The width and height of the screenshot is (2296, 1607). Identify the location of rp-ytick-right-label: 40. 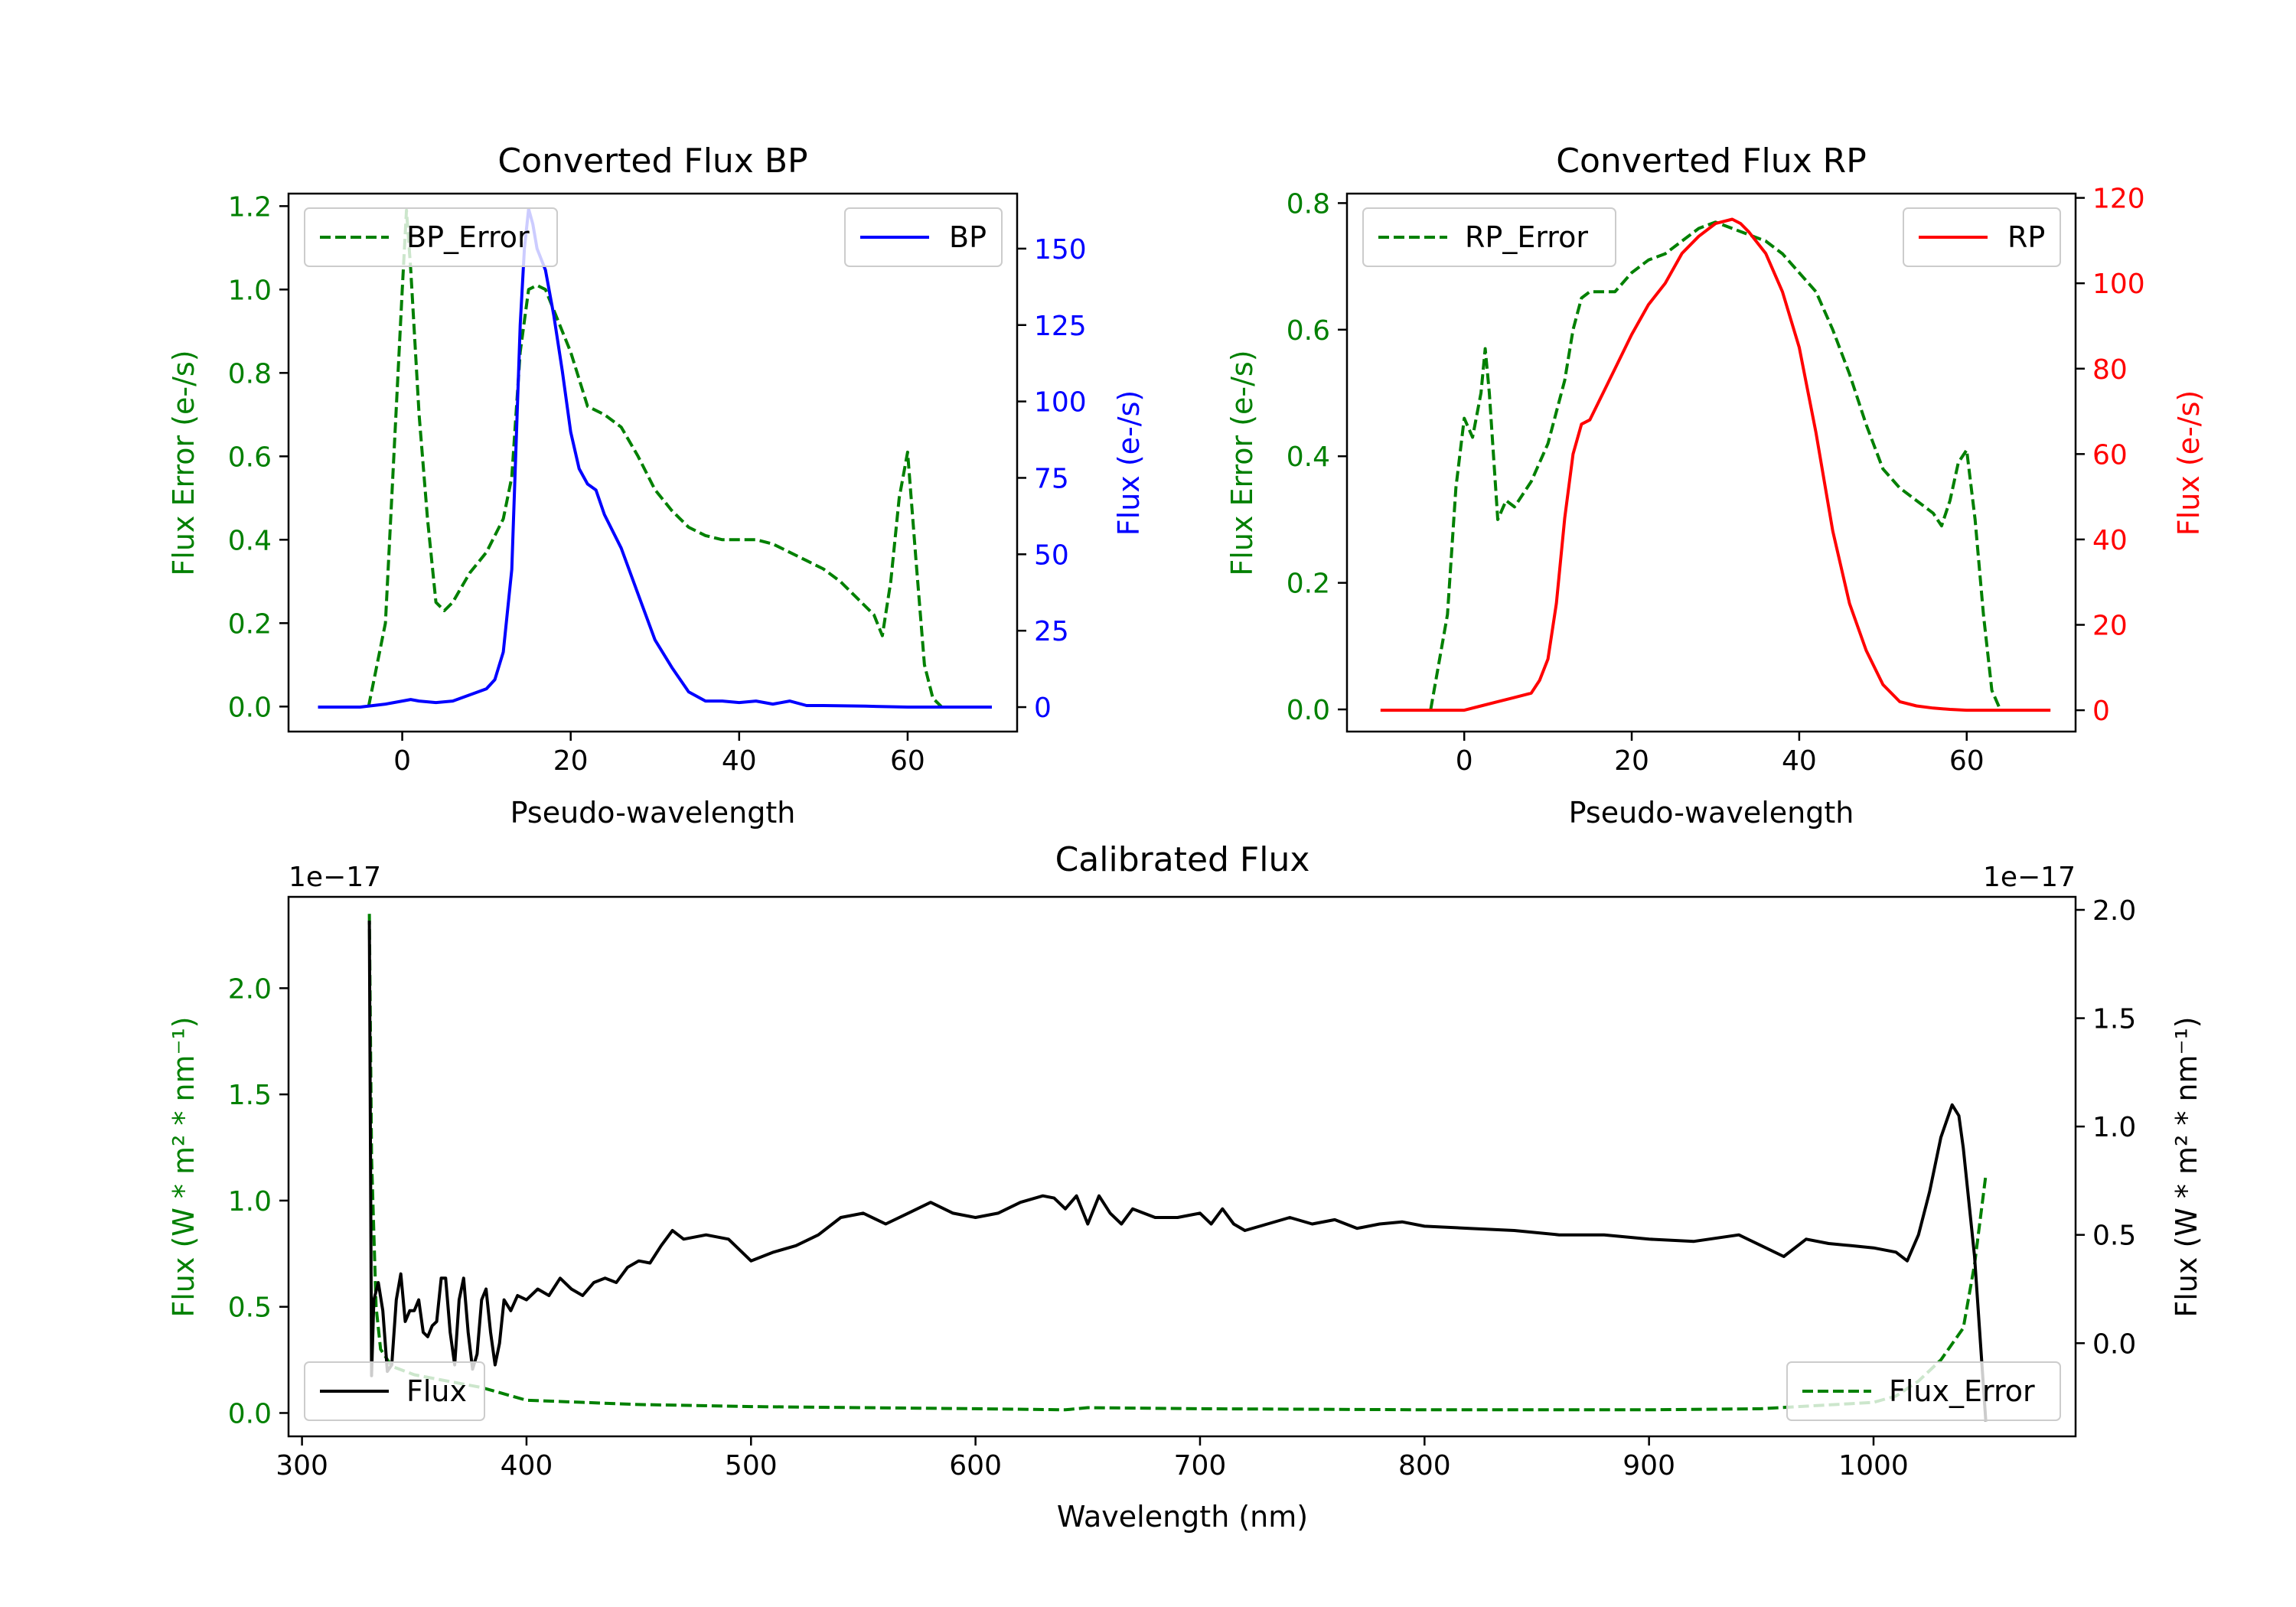
(2110, 540).